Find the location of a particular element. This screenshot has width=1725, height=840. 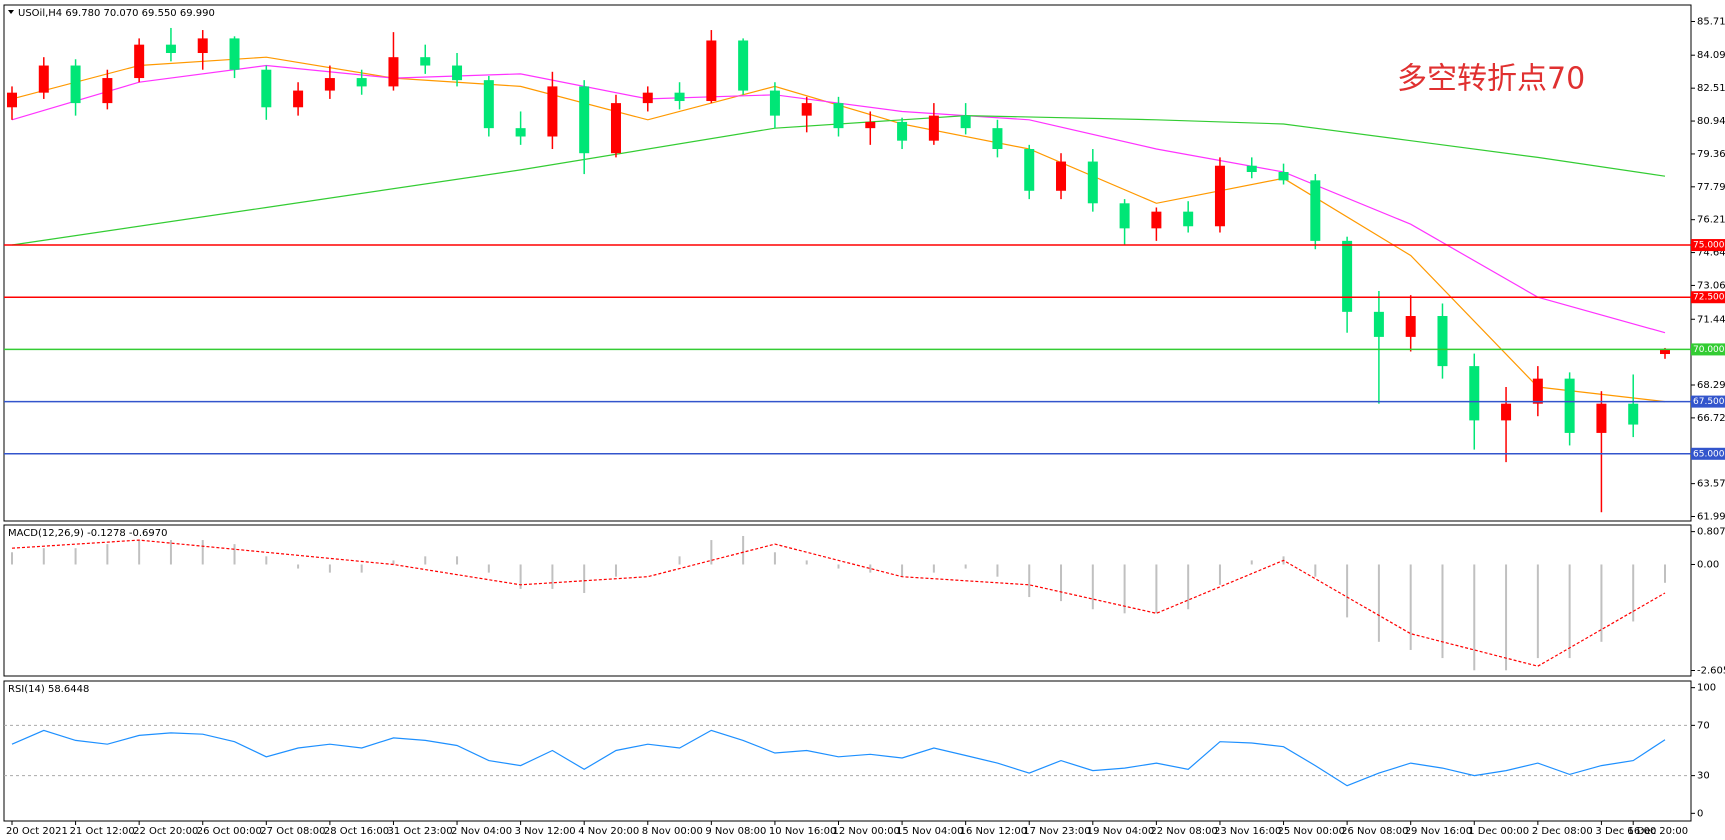

rsi-line is located at coordinates (838, 758).